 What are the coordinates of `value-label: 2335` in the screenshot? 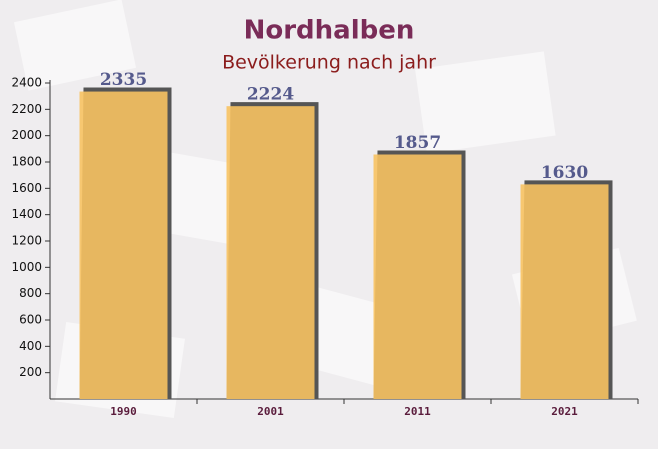 It's located at (123, 80).